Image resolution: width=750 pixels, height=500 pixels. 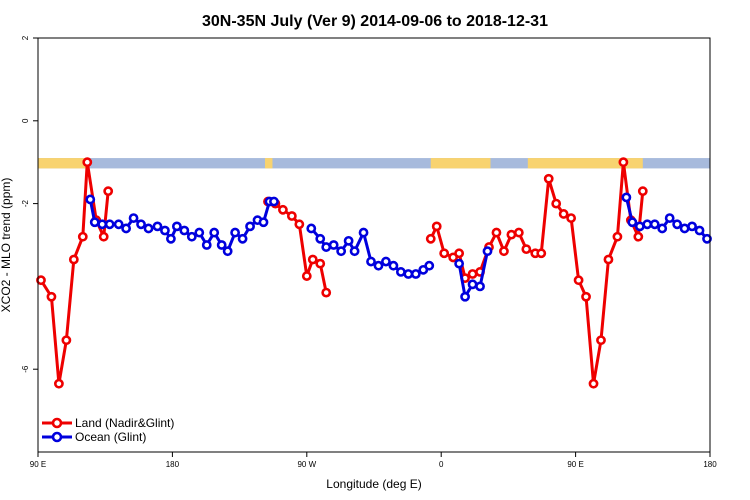 I want to click on y-tick-label: 2, so click(x=25, y=37).